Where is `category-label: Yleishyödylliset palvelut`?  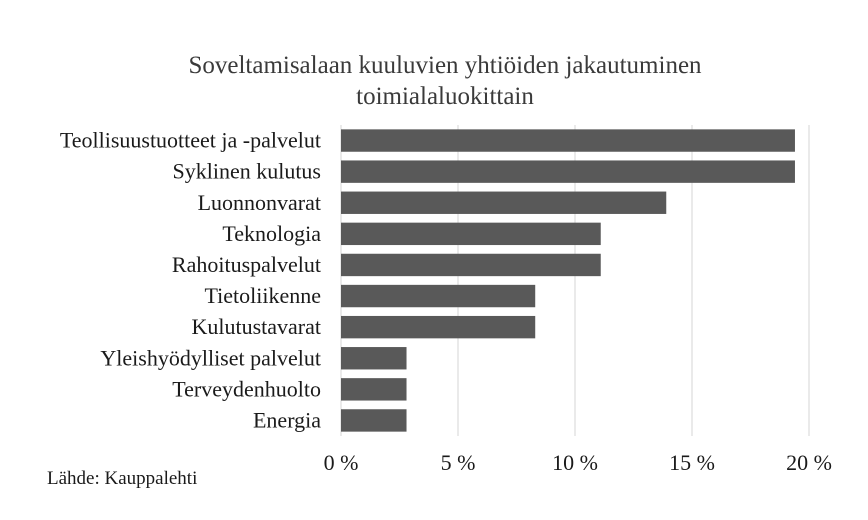 category-label: Yleishyödylliset palvelut is located at coordinates (210, 357).